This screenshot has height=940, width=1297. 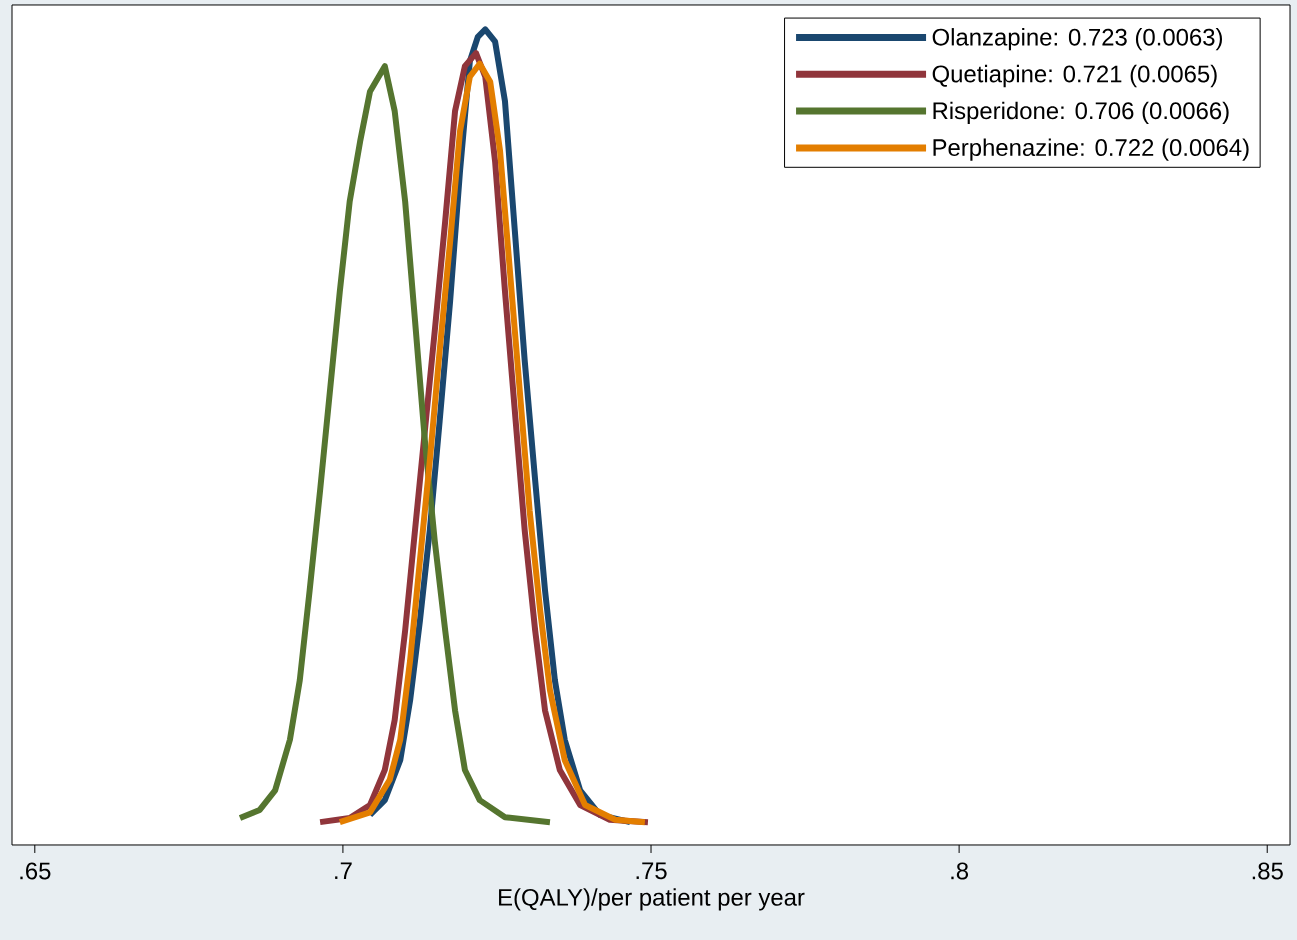 I want to click on x-tick-label: .85, so click(x=1267, y=871).